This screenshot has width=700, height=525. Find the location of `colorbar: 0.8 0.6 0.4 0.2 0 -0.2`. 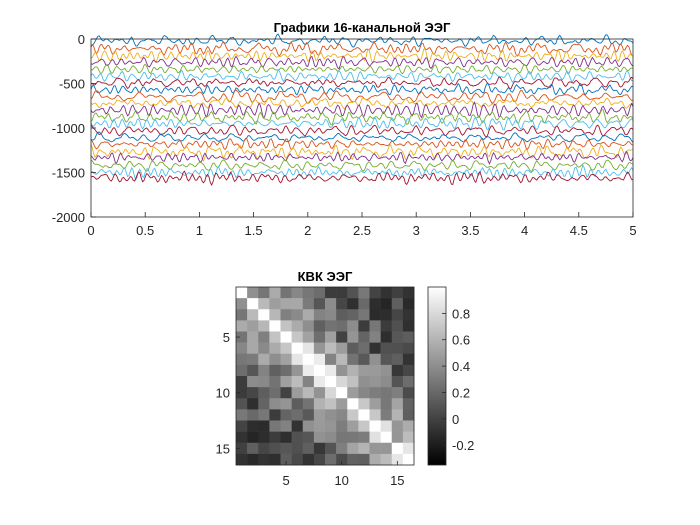

colorbar: 0.8 0.6 0.4 0.2 0 -0.2 is located at coordinates (450, 376).